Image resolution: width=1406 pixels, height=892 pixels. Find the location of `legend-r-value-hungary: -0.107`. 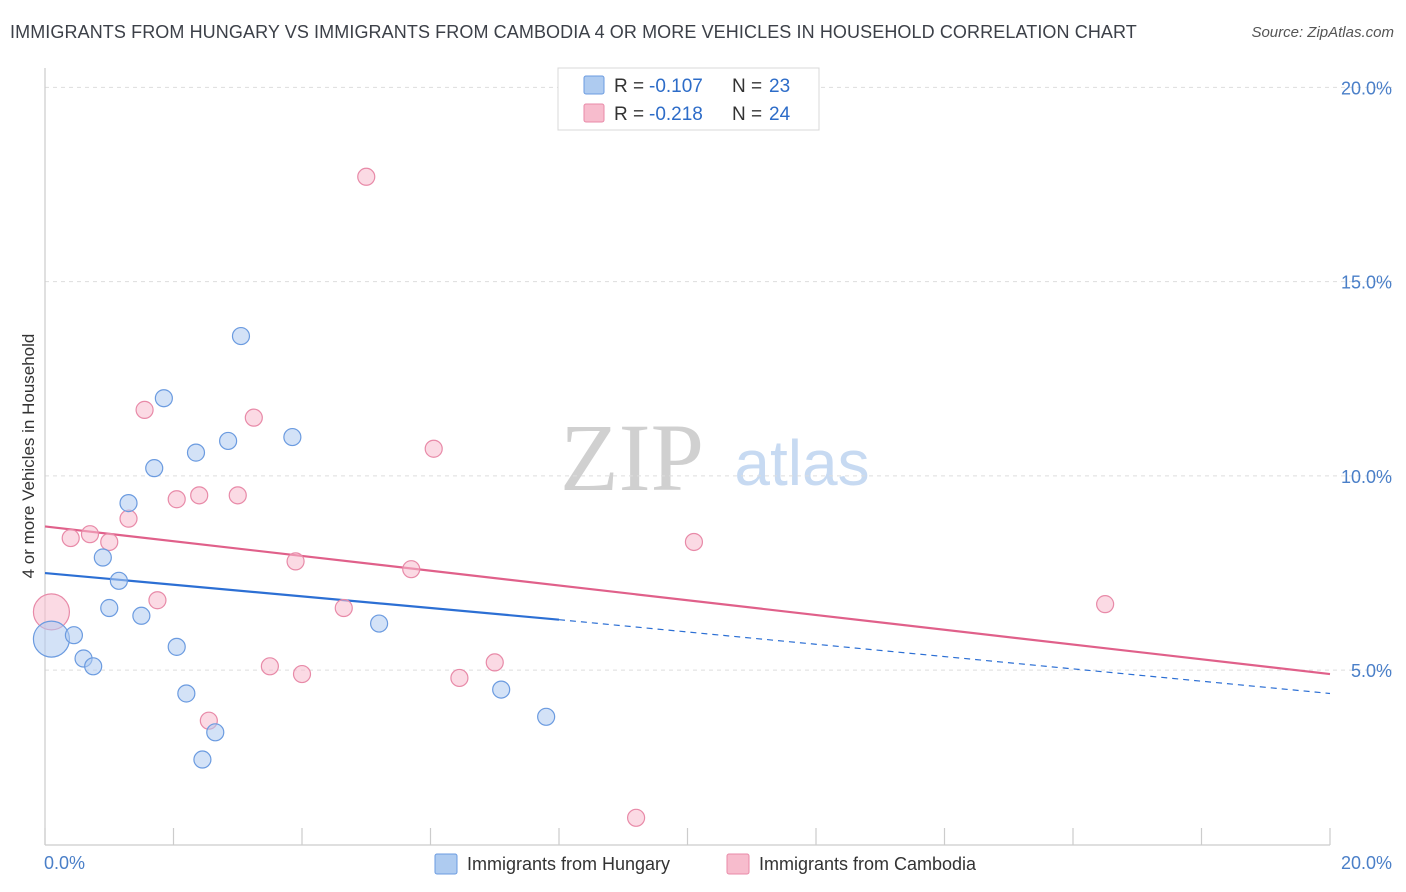

legend-r-value-hungary: -0.107 is located at coordinates (676, 86).